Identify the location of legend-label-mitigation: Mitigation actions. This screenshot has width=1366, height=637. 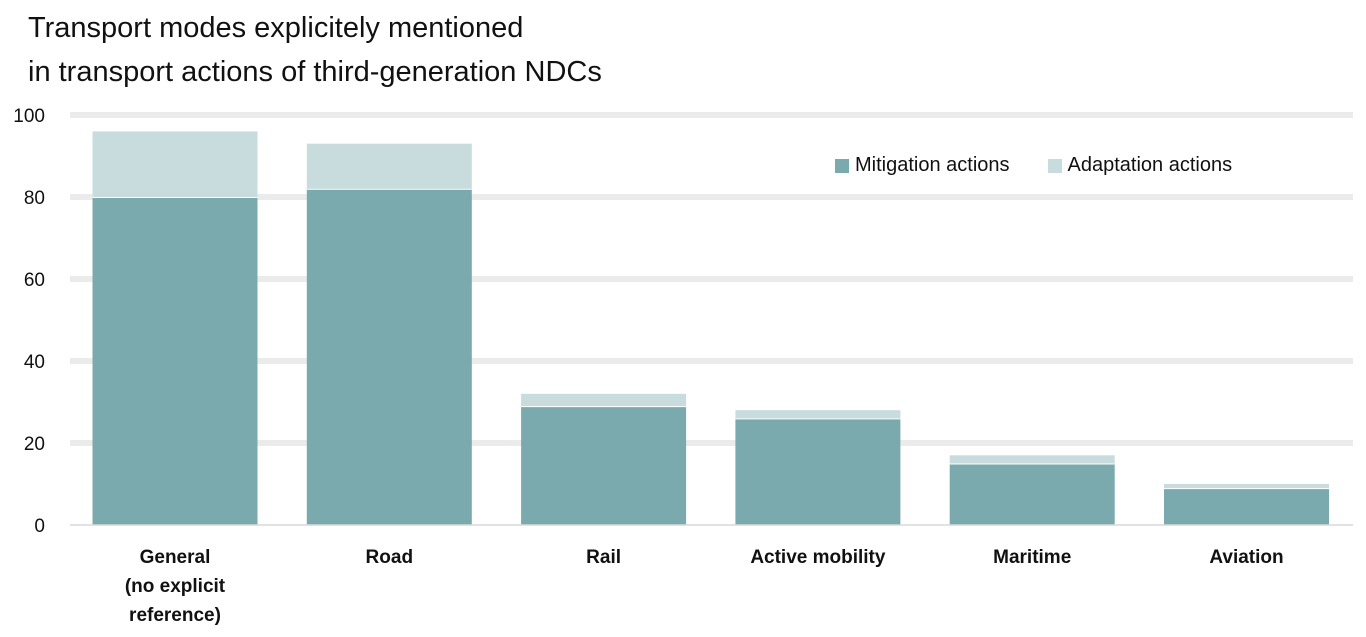
(932, 165).